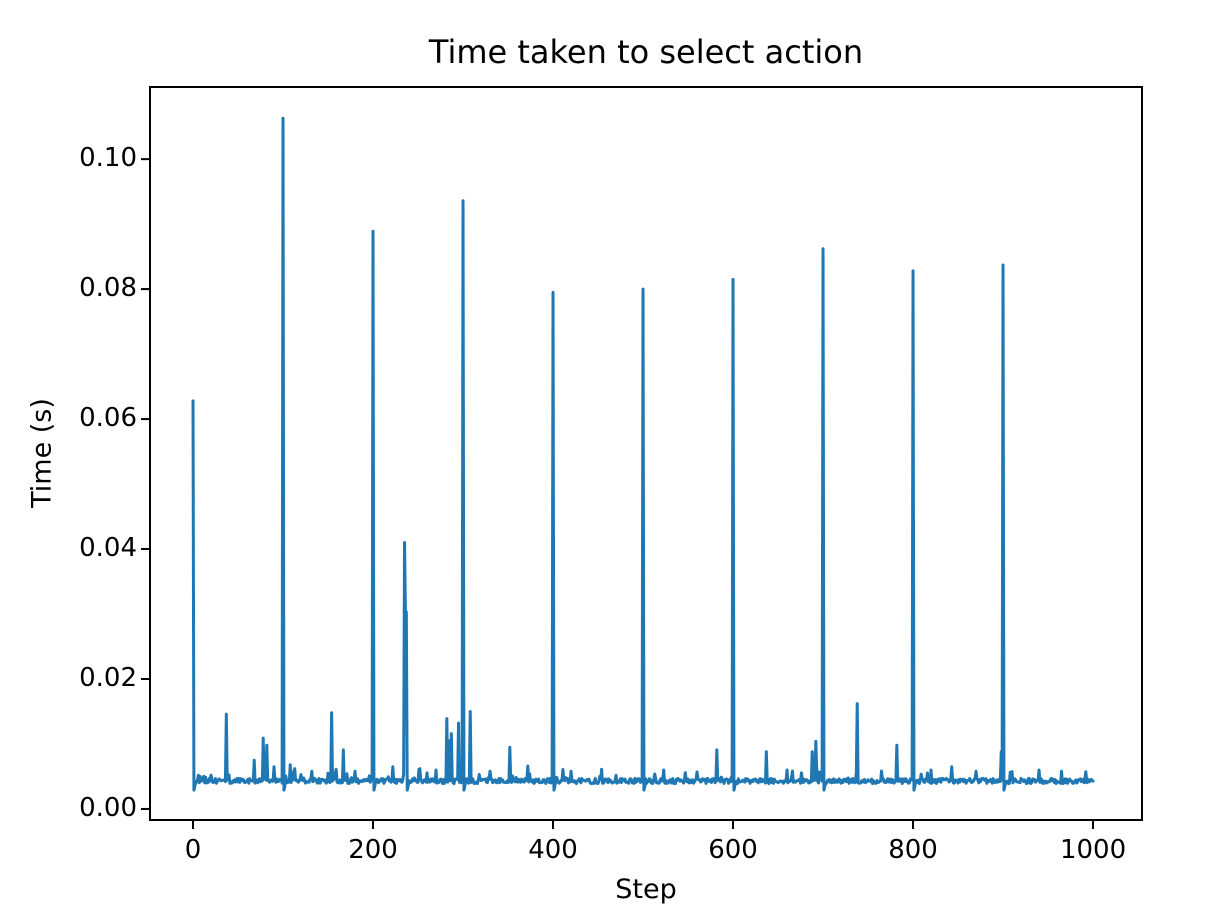  Describe the element at coordinates (553, 850) in the screenshot. I see `x-tick-label: 400` at that location.